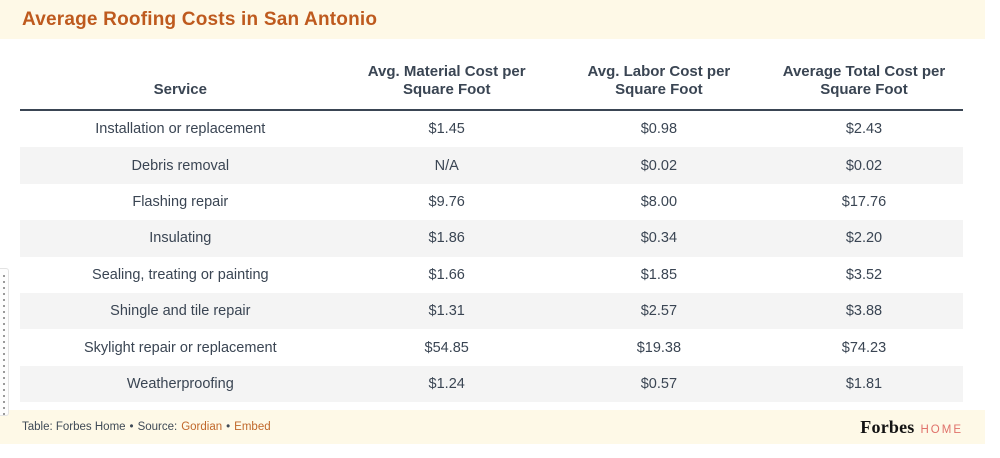 This screenshot has width=1000, height=458. I want to click on service-cell: Weatherproofing, so click(180, 383).